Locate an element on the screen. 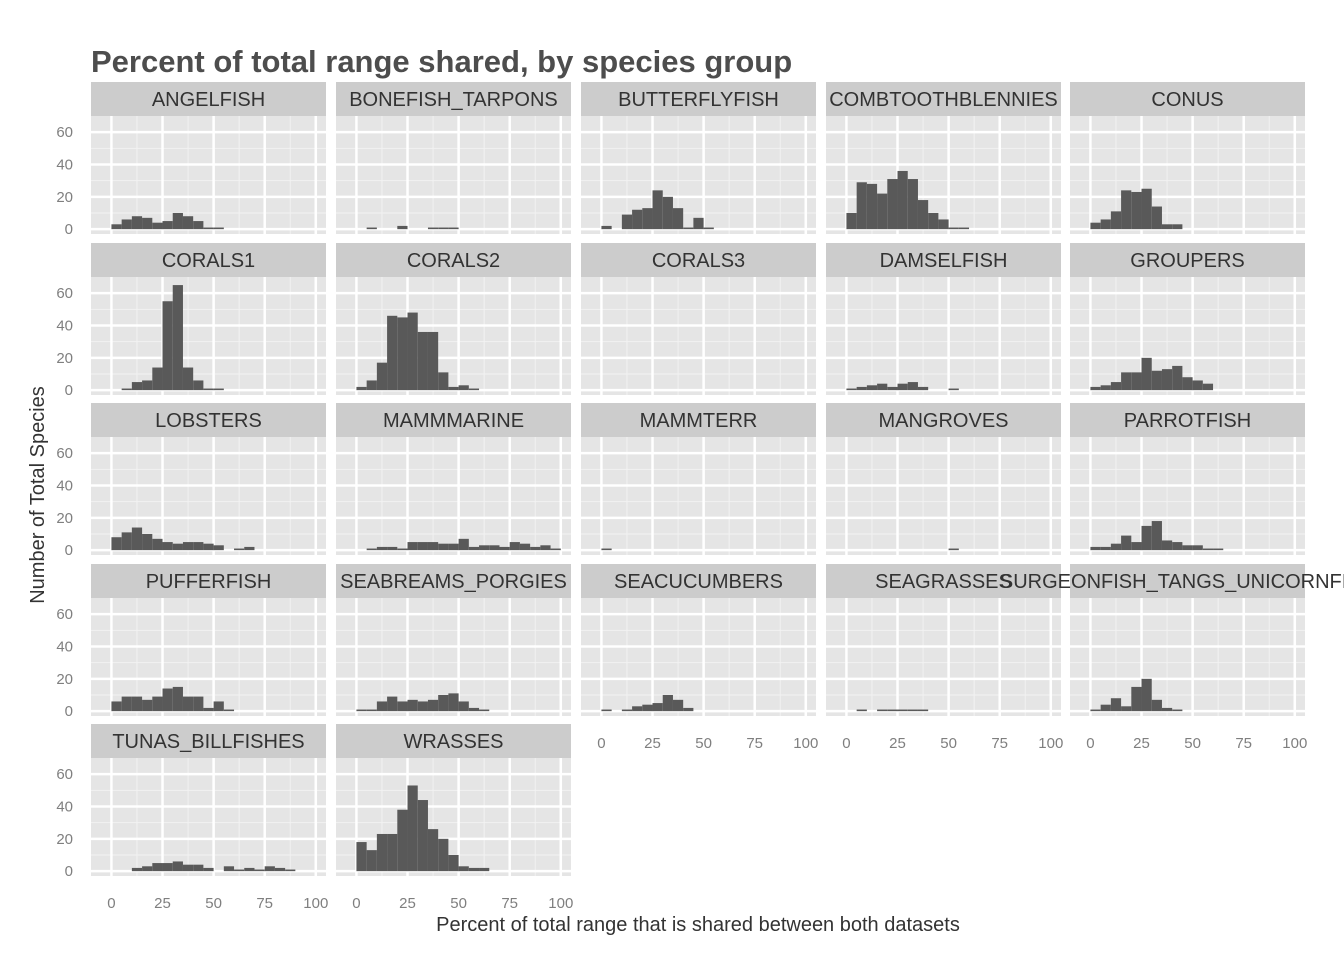 This screenshot has height=960, width=1344. x-tick-label: 75 is located at coordinates (754, 743).